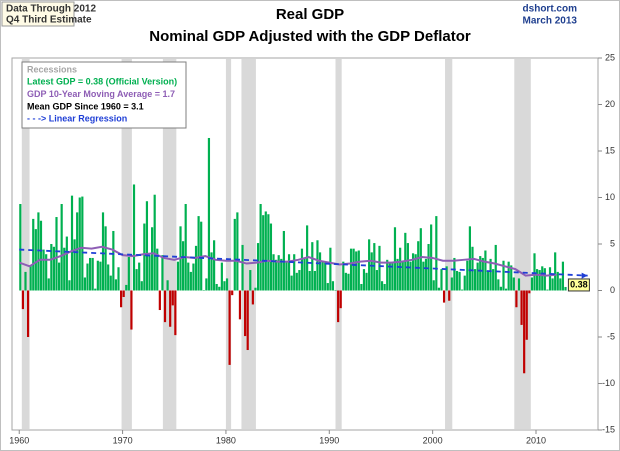 This screenshot has height=451, width=620. I want to click on line, so click(287, 261).